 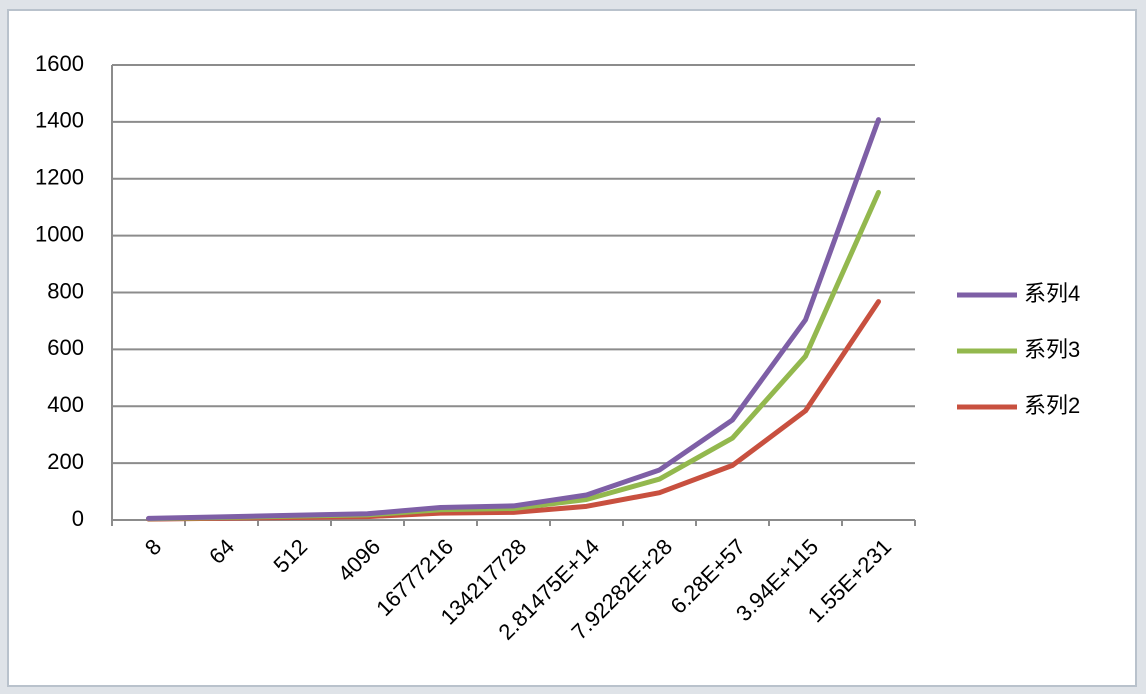 I want to click on y-tick-label: 200, so click(x=65, y=461).